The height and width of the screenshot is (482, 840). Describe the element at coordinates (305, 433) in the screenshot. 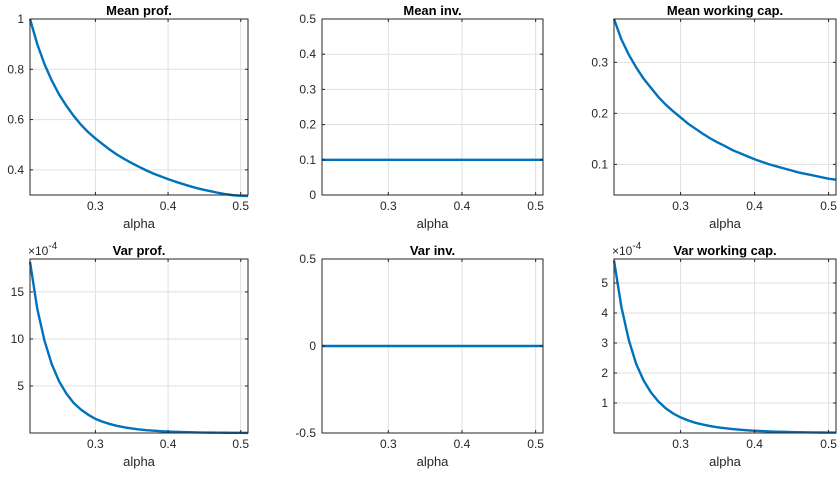

I see `y-tick-label: -0.5` at that location.